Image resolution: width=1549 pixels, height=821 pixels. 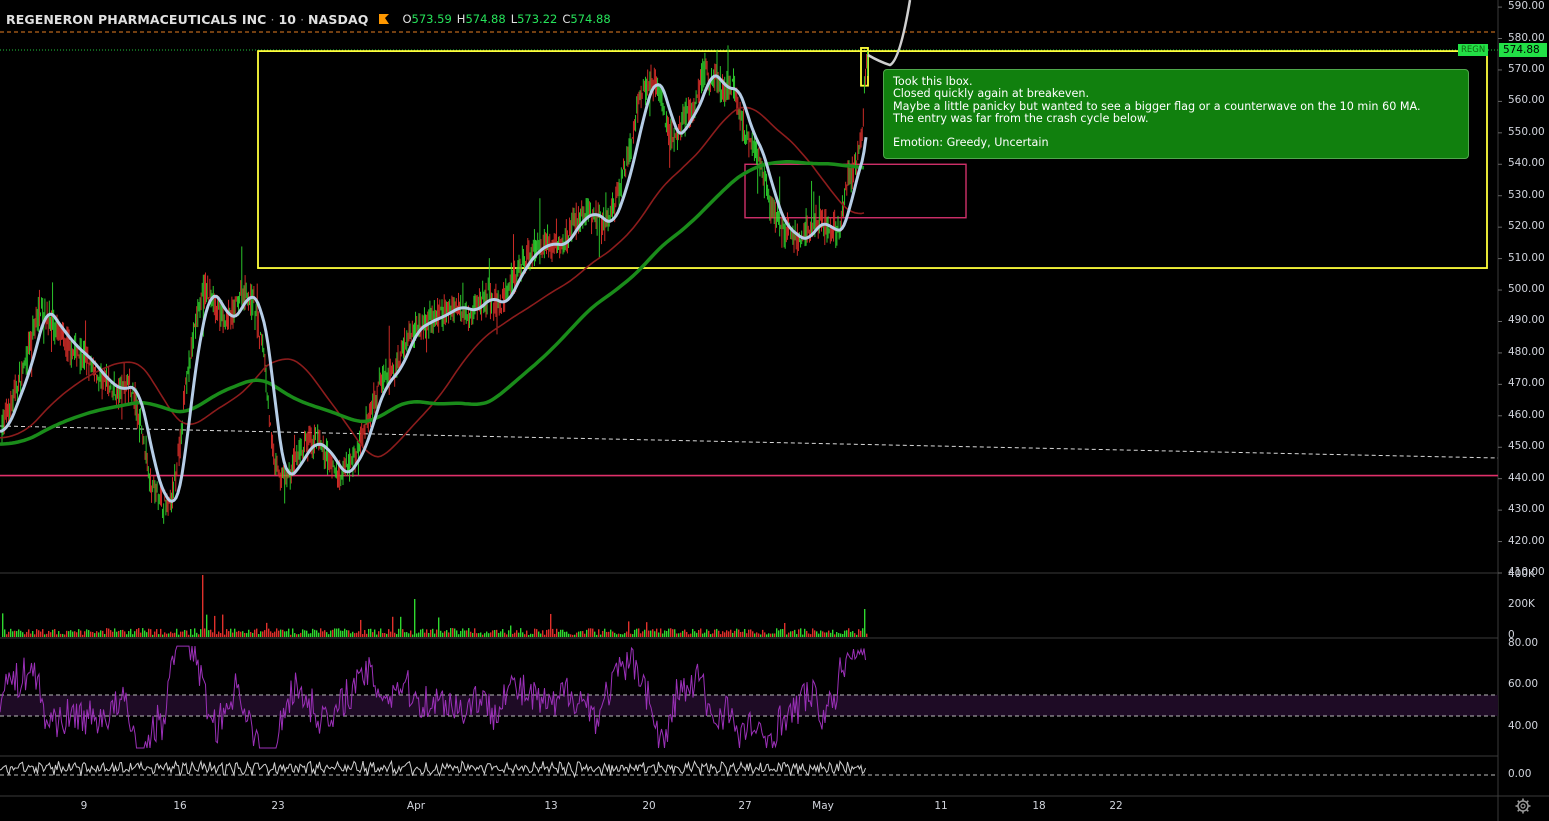 I want to click on price-tick-label: 560.00, so click(x=1526, y=100).